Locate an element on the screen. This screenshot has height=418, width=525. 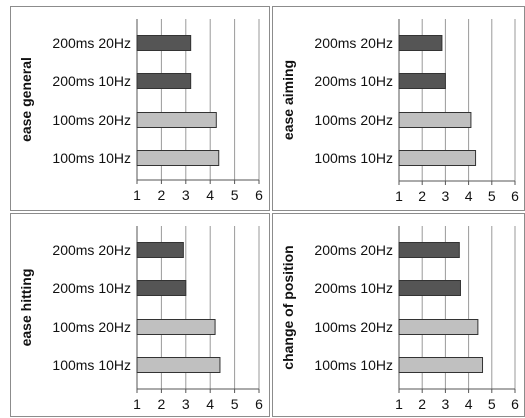
y-axis-title: ease aiming is located at coordinates (288, 100).